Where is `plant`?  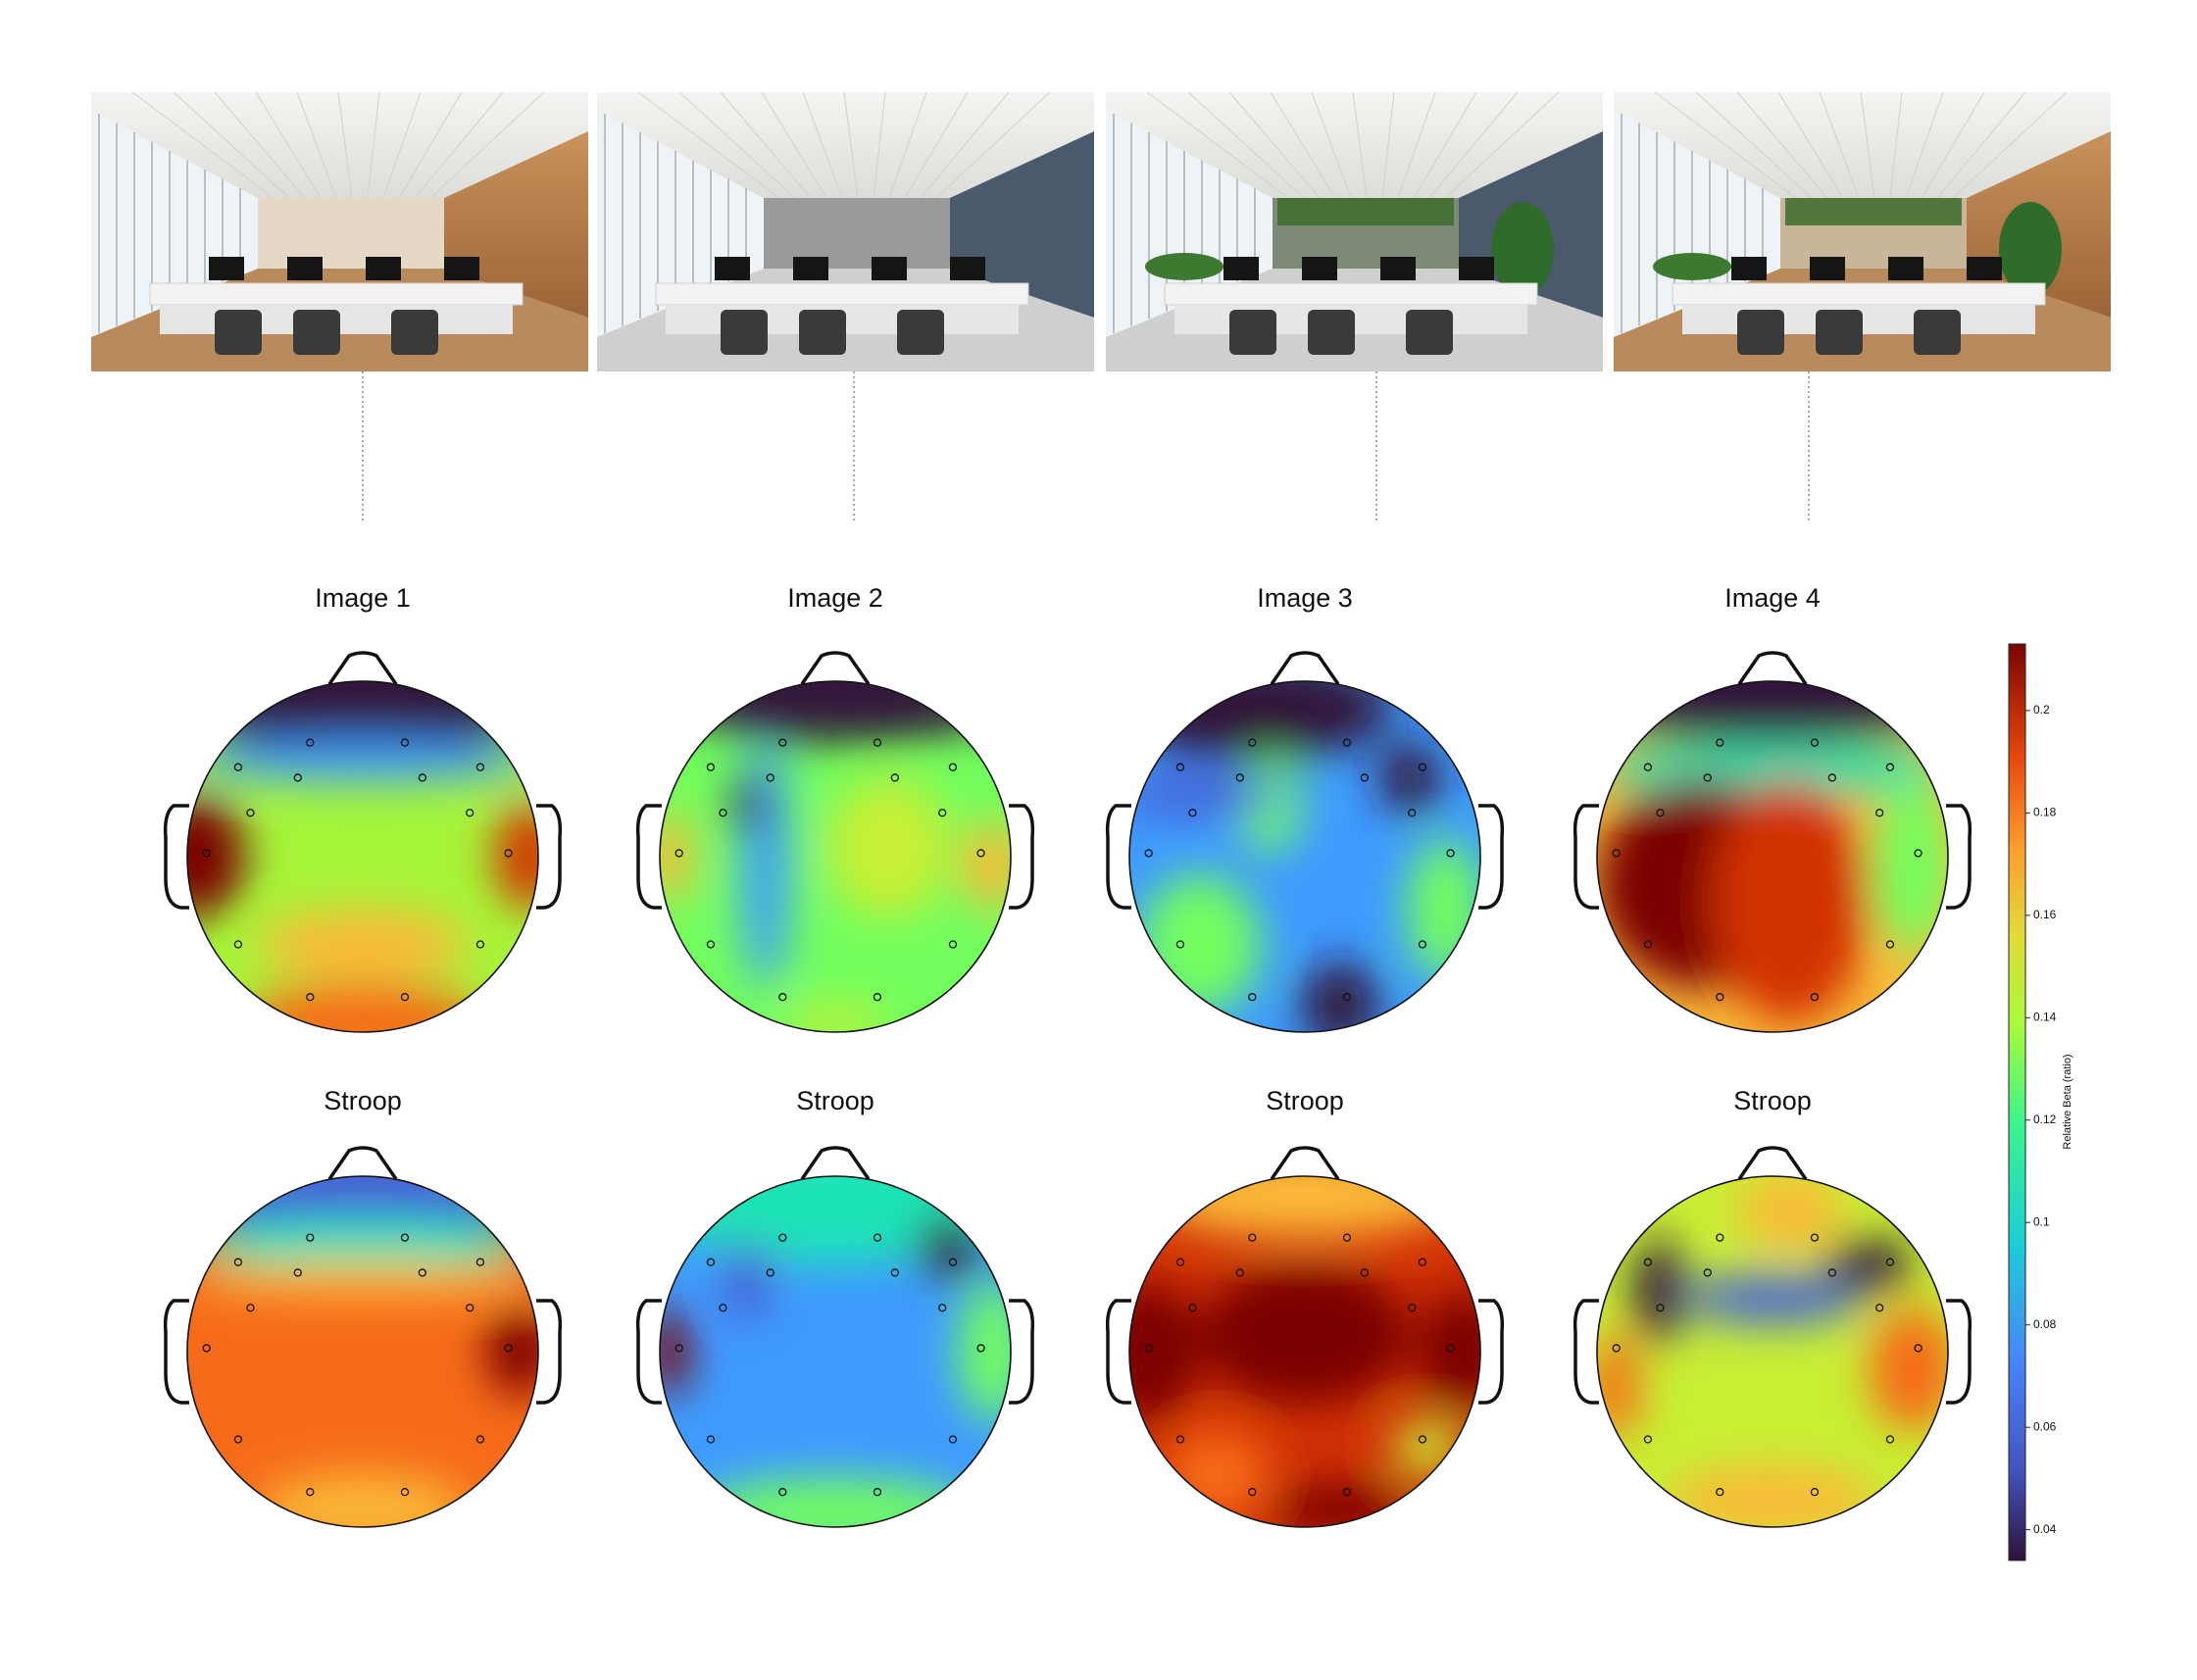
plant is located at coordinates (1184, 266).